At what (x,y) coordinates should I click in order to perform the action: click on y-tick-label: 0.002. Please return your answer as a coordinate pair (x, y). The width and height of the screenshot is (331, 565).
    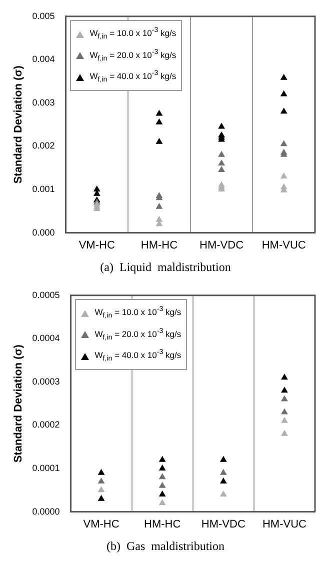
    Looking at the image, I should click on (43, 145).